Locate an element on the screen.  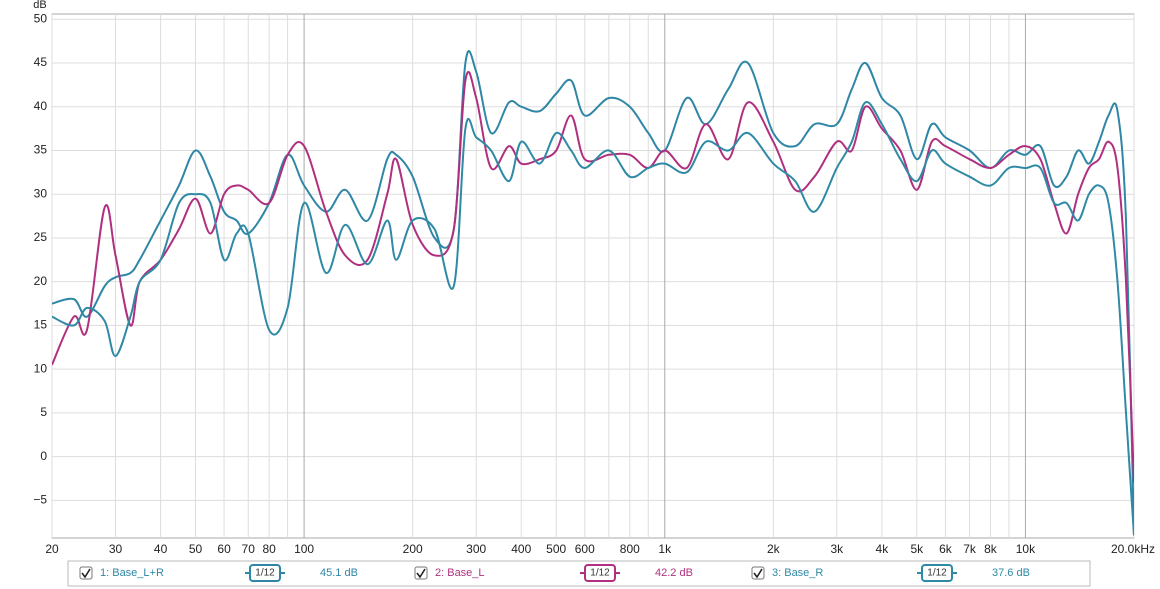
x-tick-label: 200 is located at coordinates (413, 549).